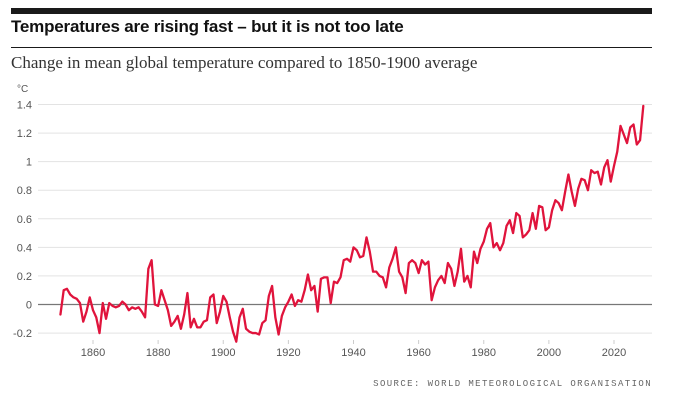  I want to click on x-tick-label: 1960, so click(418, 353).